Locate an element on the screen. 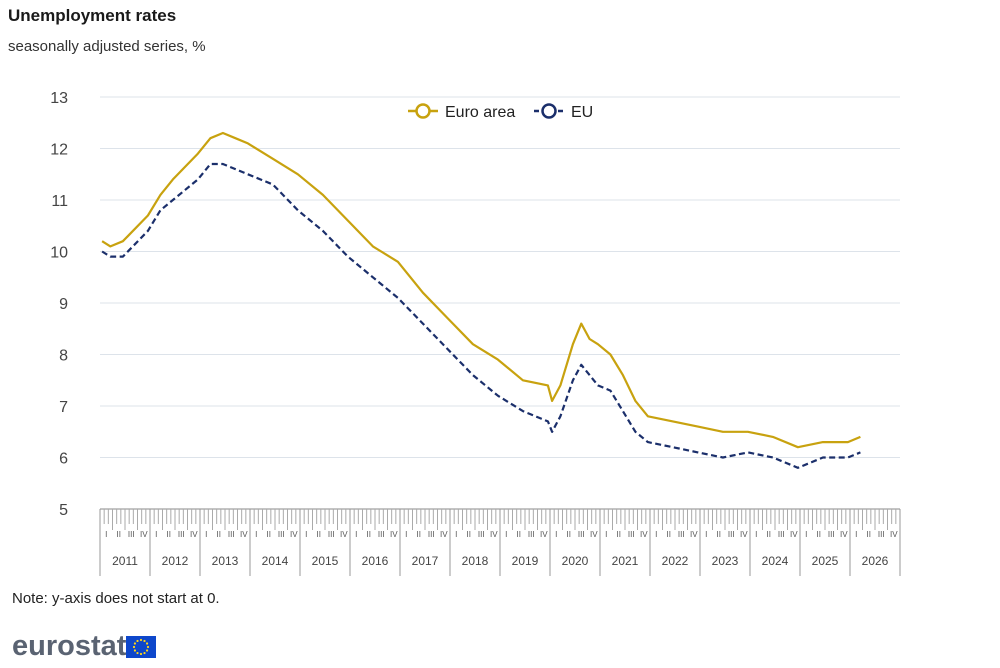 This screenshot has width=1000, height=668. y-tick-label: 12 is located at coordinates (59, 150).